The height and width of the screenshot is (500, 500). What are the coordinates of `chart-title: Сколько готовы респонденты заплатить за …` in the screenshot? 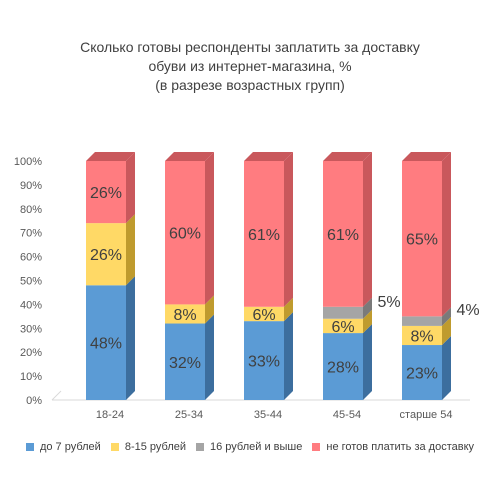 It's located at (250, 66).